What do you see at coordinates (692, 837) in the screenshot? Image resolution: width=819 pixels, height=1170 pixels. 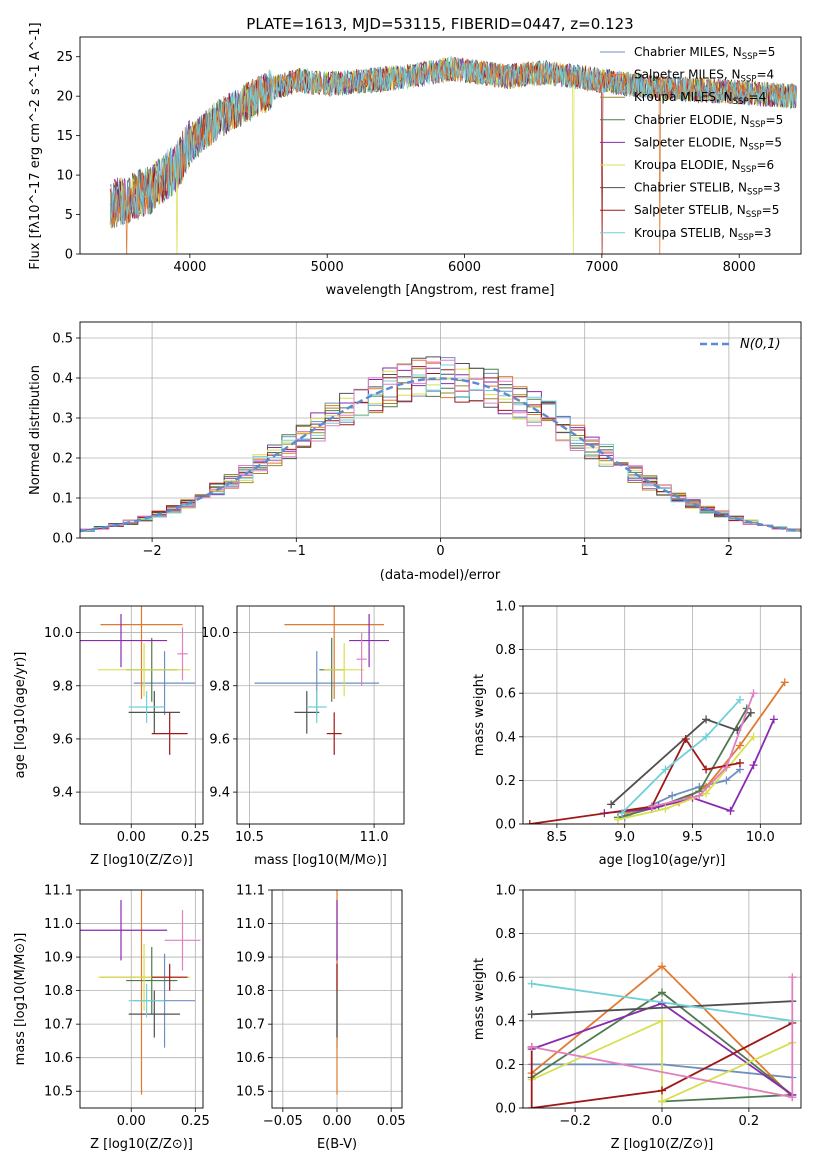 I see `x-tick-label: 9.5` at bounding box center [692, 837].